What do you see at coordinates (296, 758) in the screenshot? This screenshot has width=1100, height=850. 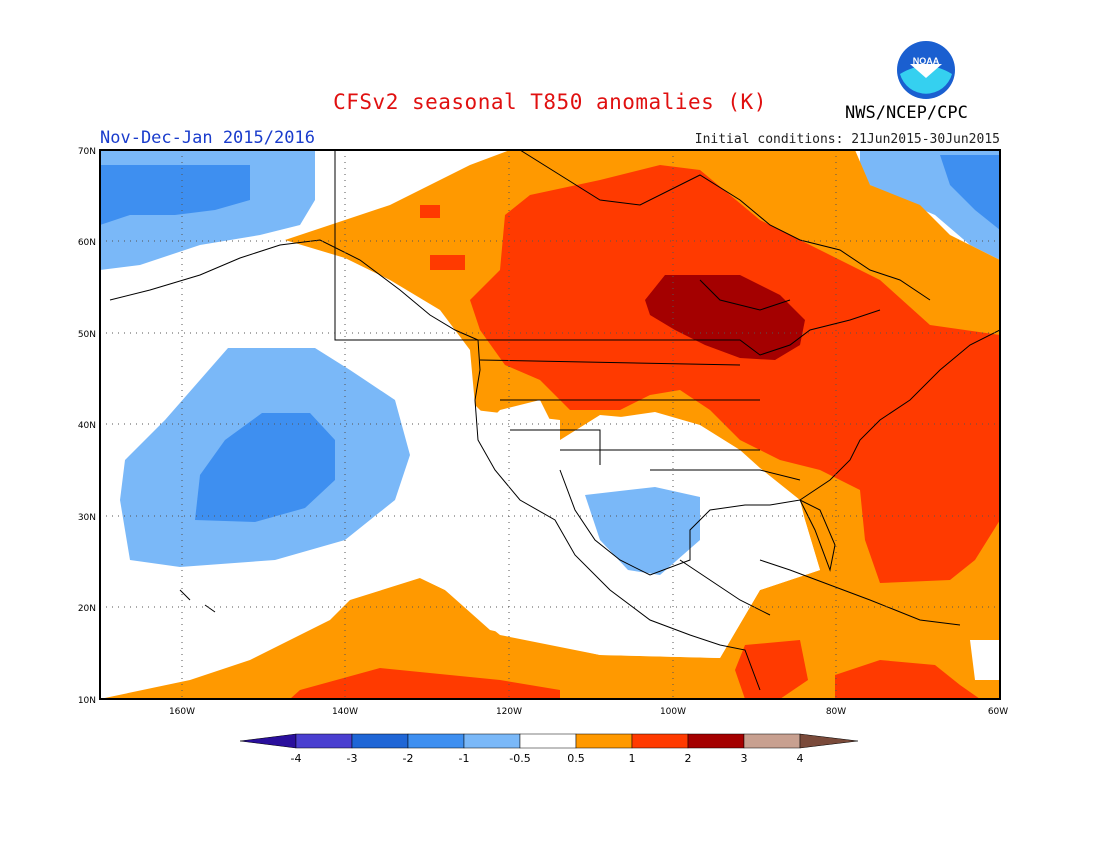 I see `legend-label: -4` at bounding box center [296, 758].